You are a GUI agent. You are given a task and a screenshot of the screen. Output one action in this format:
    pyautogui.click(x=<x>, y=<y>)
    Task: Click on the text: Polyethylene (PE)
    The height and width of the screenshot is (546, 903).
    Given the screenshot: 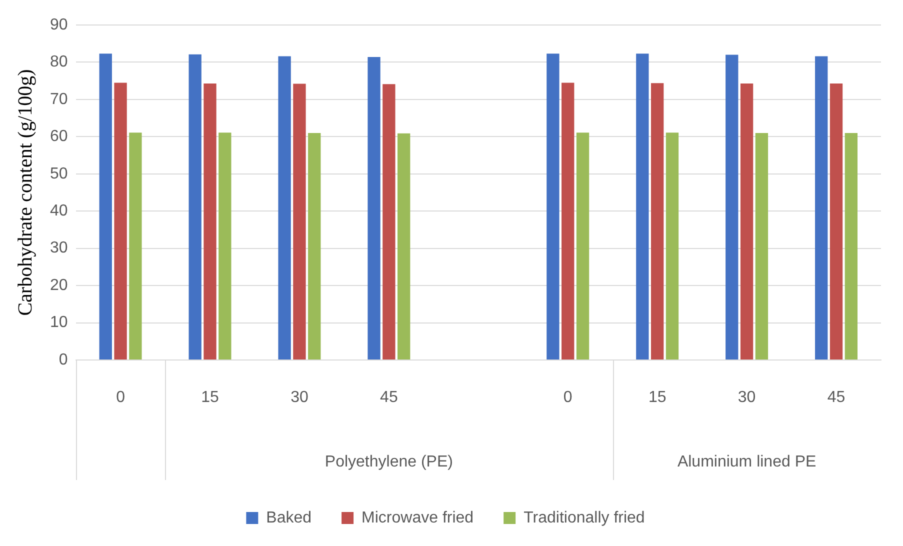 What is the action you would take?
    pyautogui.click(x=388, y=461)
    